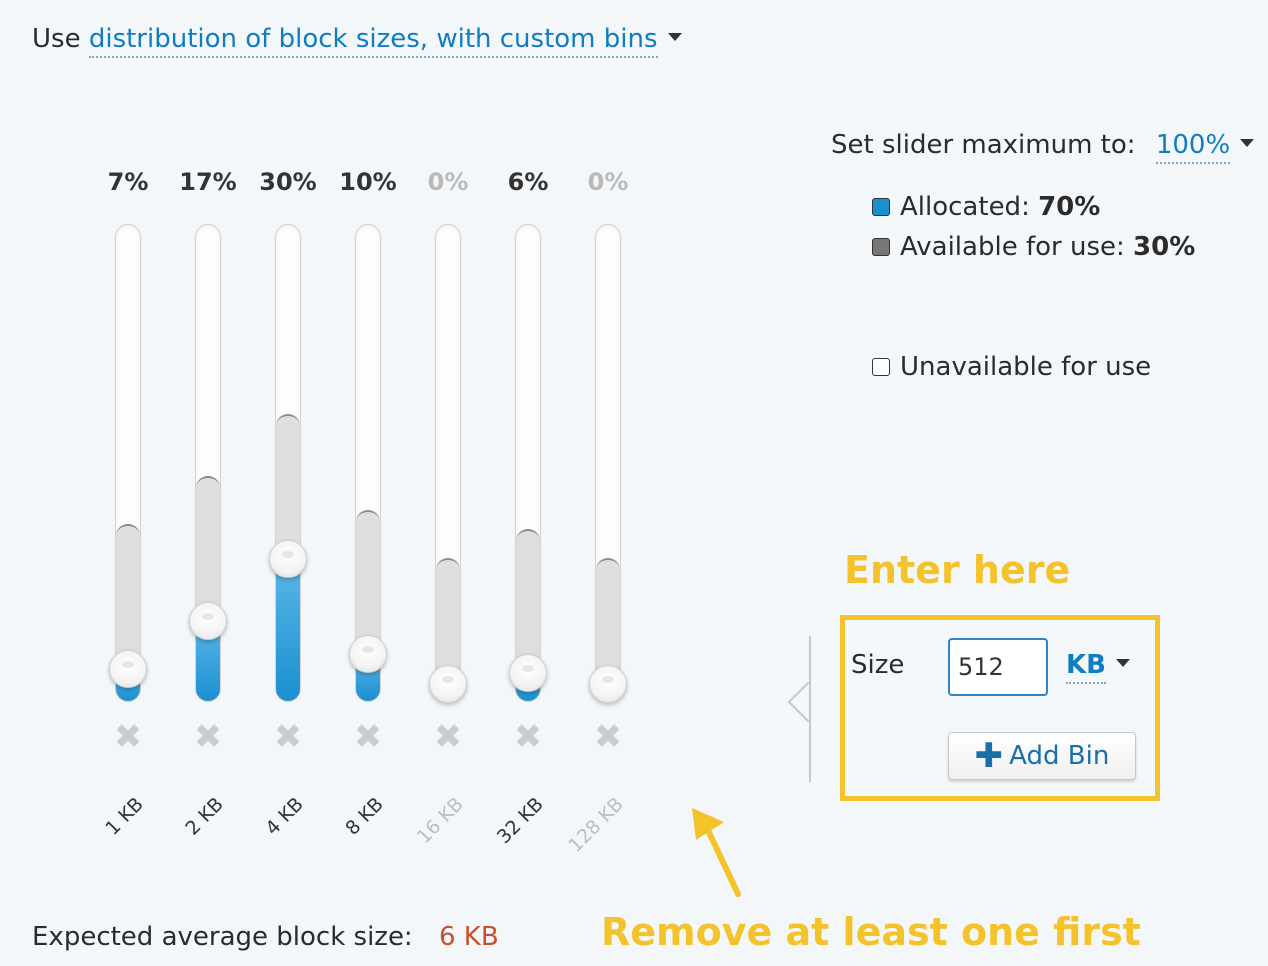  I want to click on add-bin-button: ✚ Add Bin, so click(1042, 756).